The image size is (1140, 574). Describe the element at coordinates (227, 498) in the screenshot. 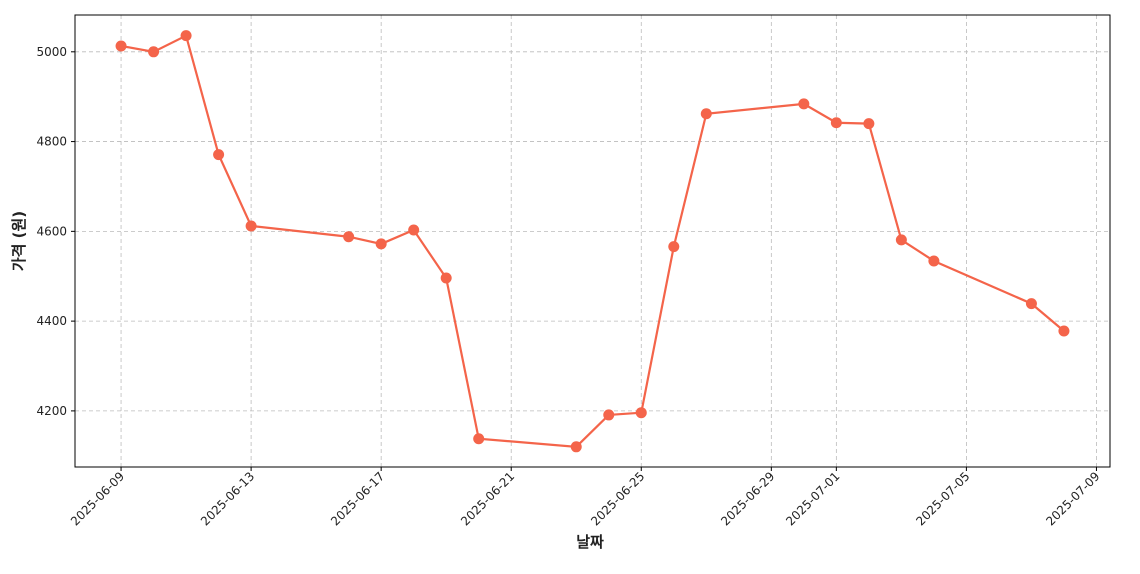

I see `x-tick-label: 2025-06-13` at that location.